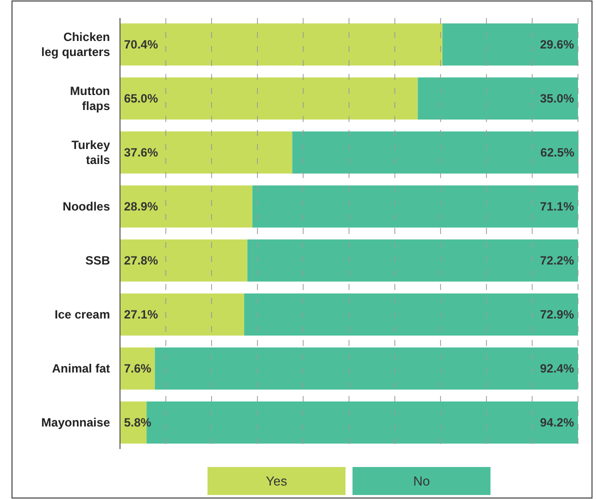 The width and height of the screenshot is (596, 499). Describe the element at coordinates (557, 315) in the screenshot. I see `data-label: 72.9%` at that location.